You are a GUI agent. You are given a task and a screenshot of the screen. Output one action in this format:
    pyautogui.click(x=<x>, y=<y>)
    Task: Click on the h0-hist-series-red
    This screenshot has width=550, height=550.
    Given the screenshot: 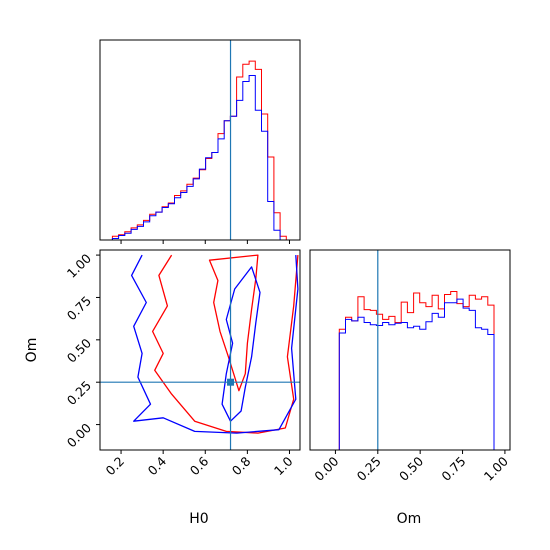 What is the action you would take?
    pyautogui.click(x=199, y=150)
    